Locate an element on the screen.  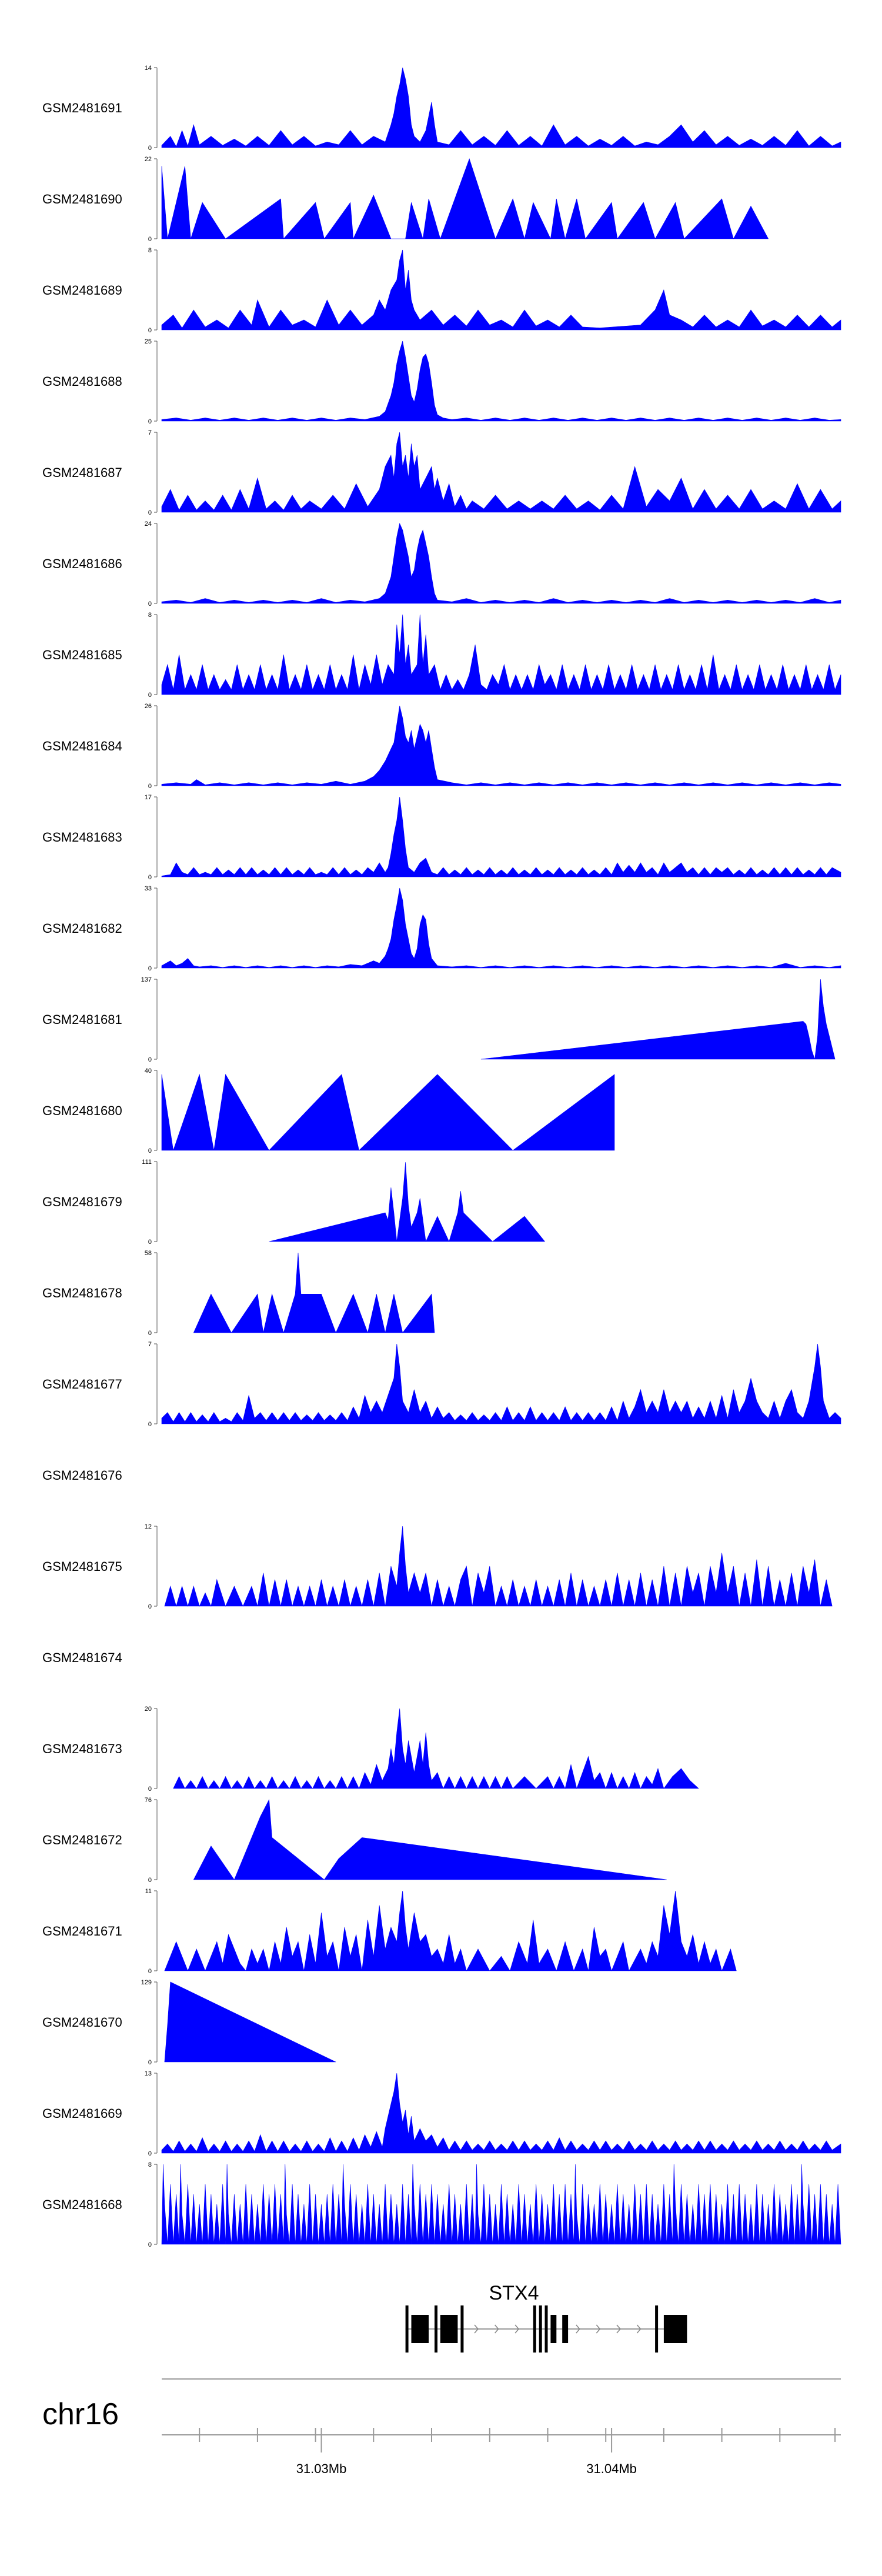
y-tick-max-label: 33 is located at coordinates (148, 888).